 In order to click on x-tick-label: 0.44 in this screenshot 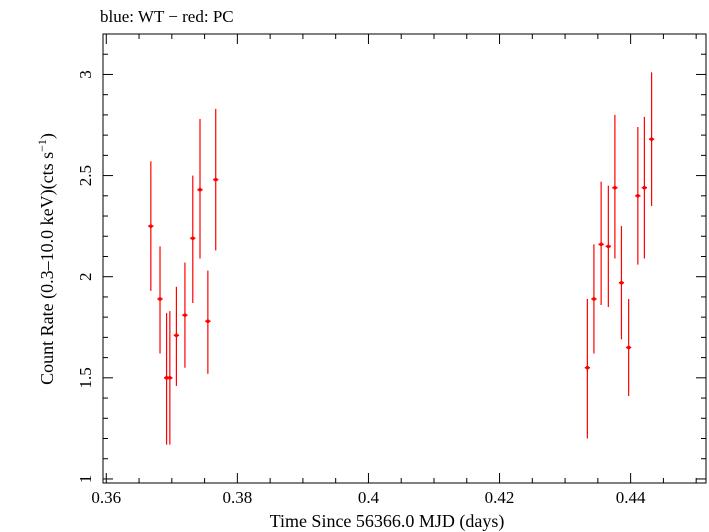, I will do `click(631, 497)`.